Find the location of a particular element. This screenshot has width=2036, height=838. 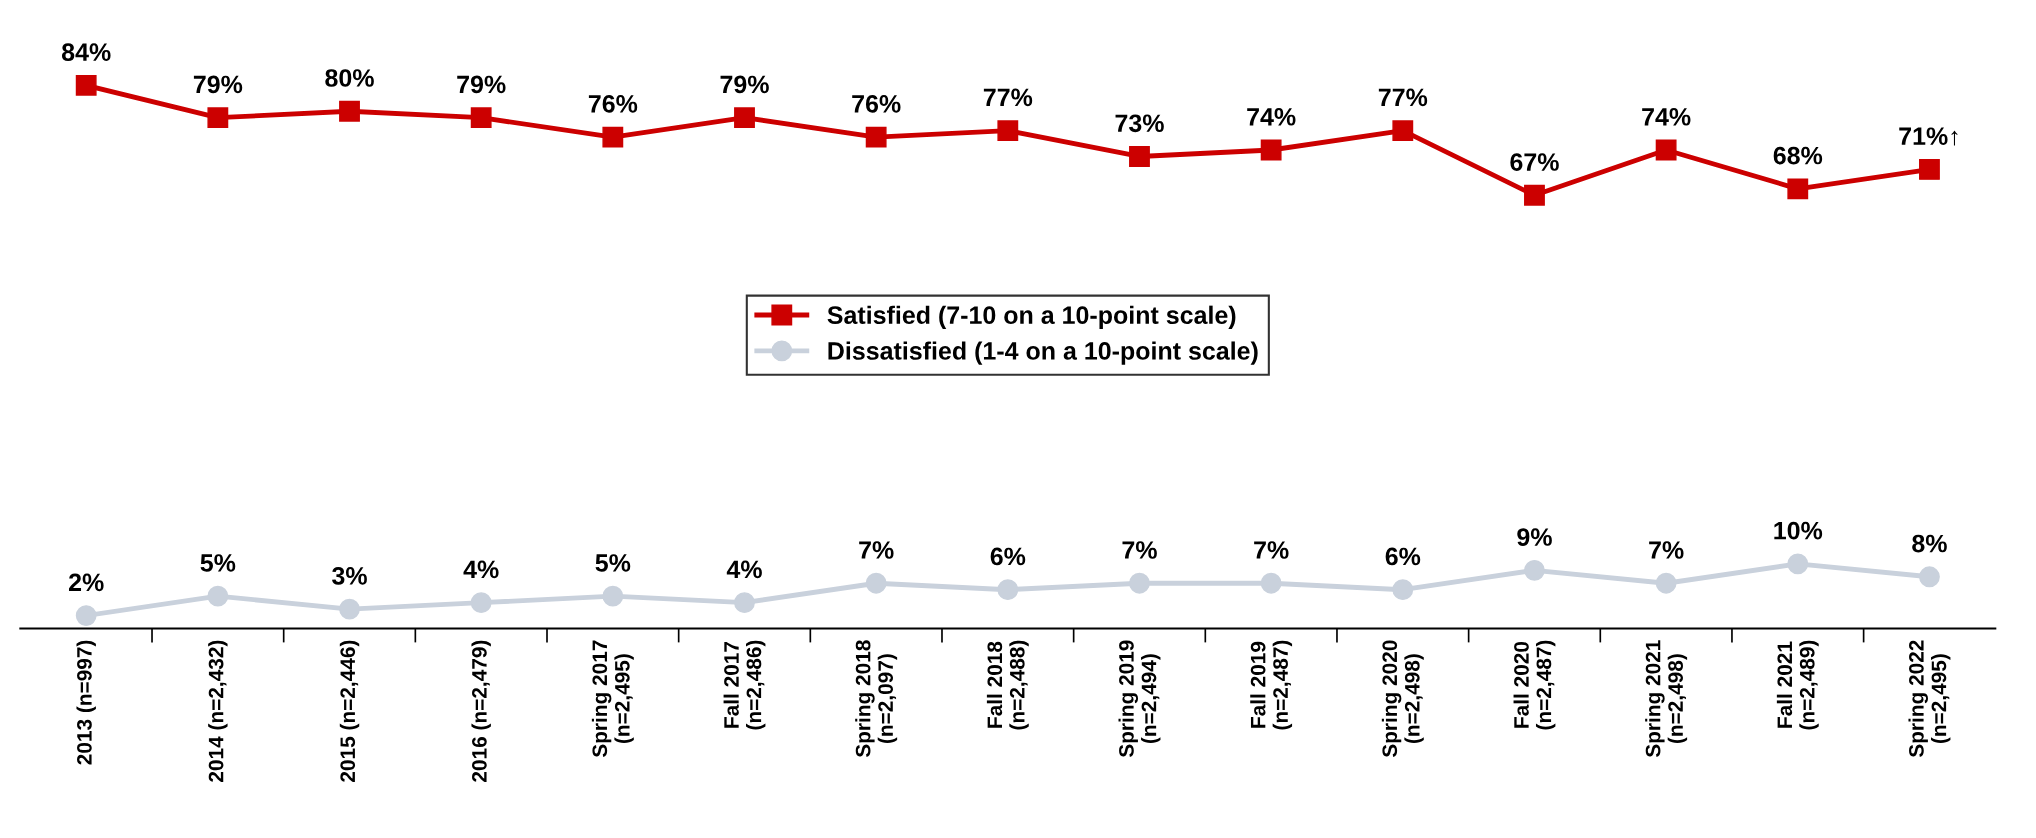

legend-label: Satisfied (7-10 on a 10-point scale) is located at coordinates (1031, 317).